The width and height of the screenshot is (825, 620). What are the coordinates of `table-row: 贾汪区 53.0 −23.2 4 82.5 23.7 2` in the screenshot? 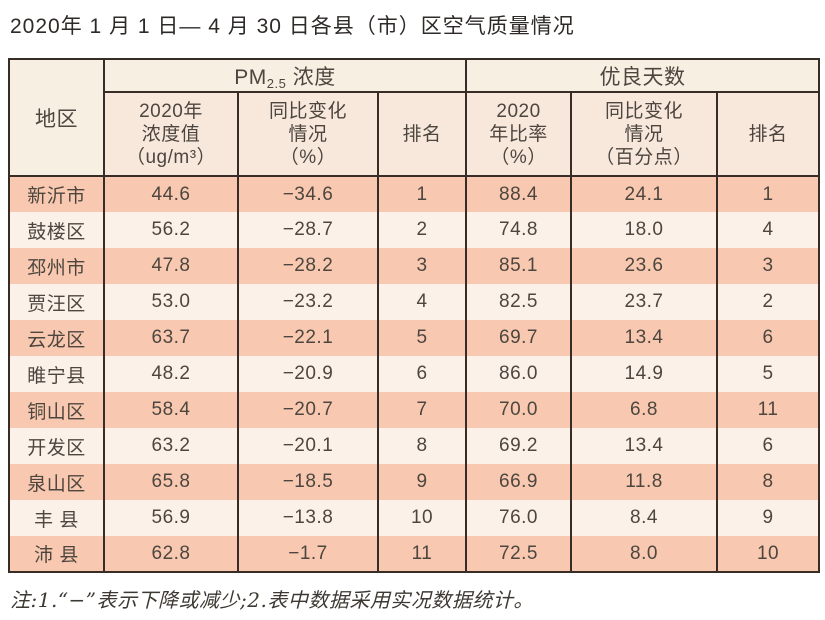 It's located at (414, 302).